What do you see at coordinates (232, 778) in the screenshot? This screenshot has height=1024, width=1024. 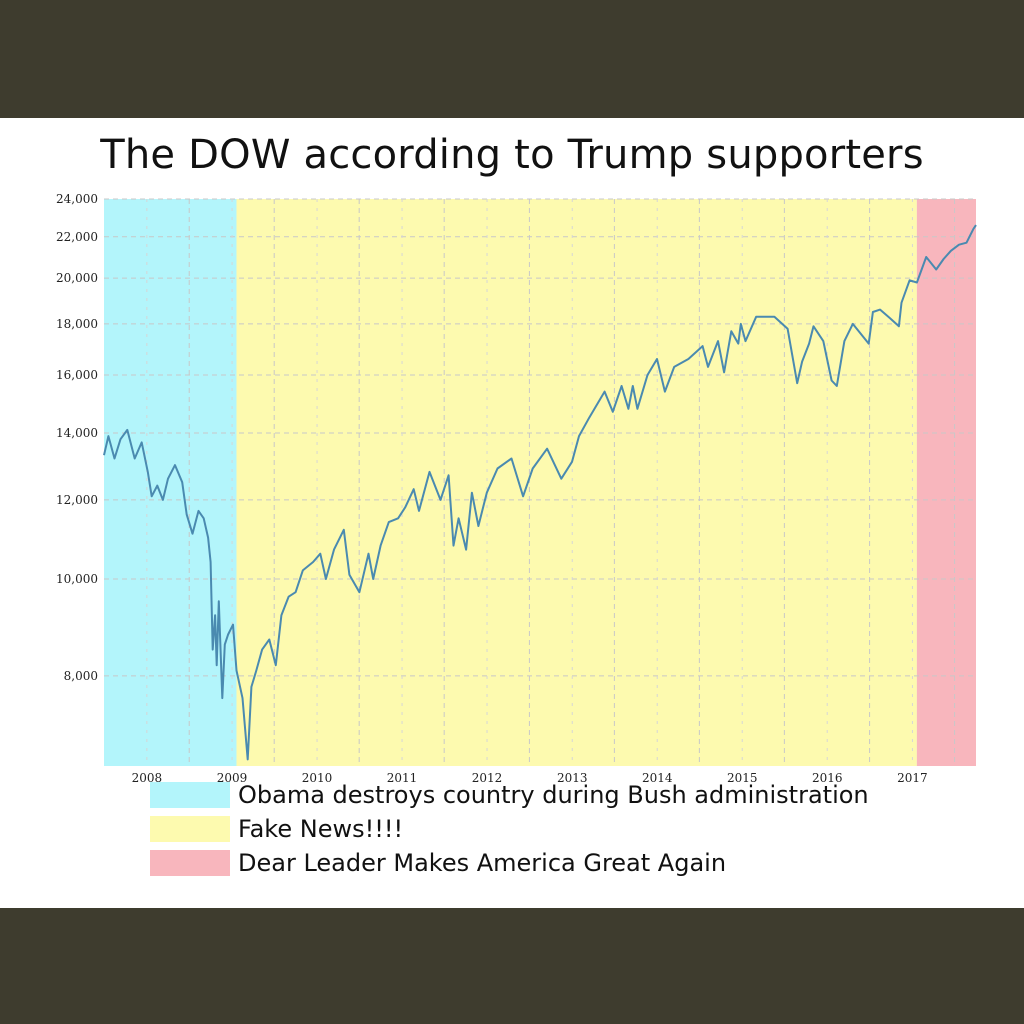 I see `x-tick-label: 2009` at bounding box center [232, 778].